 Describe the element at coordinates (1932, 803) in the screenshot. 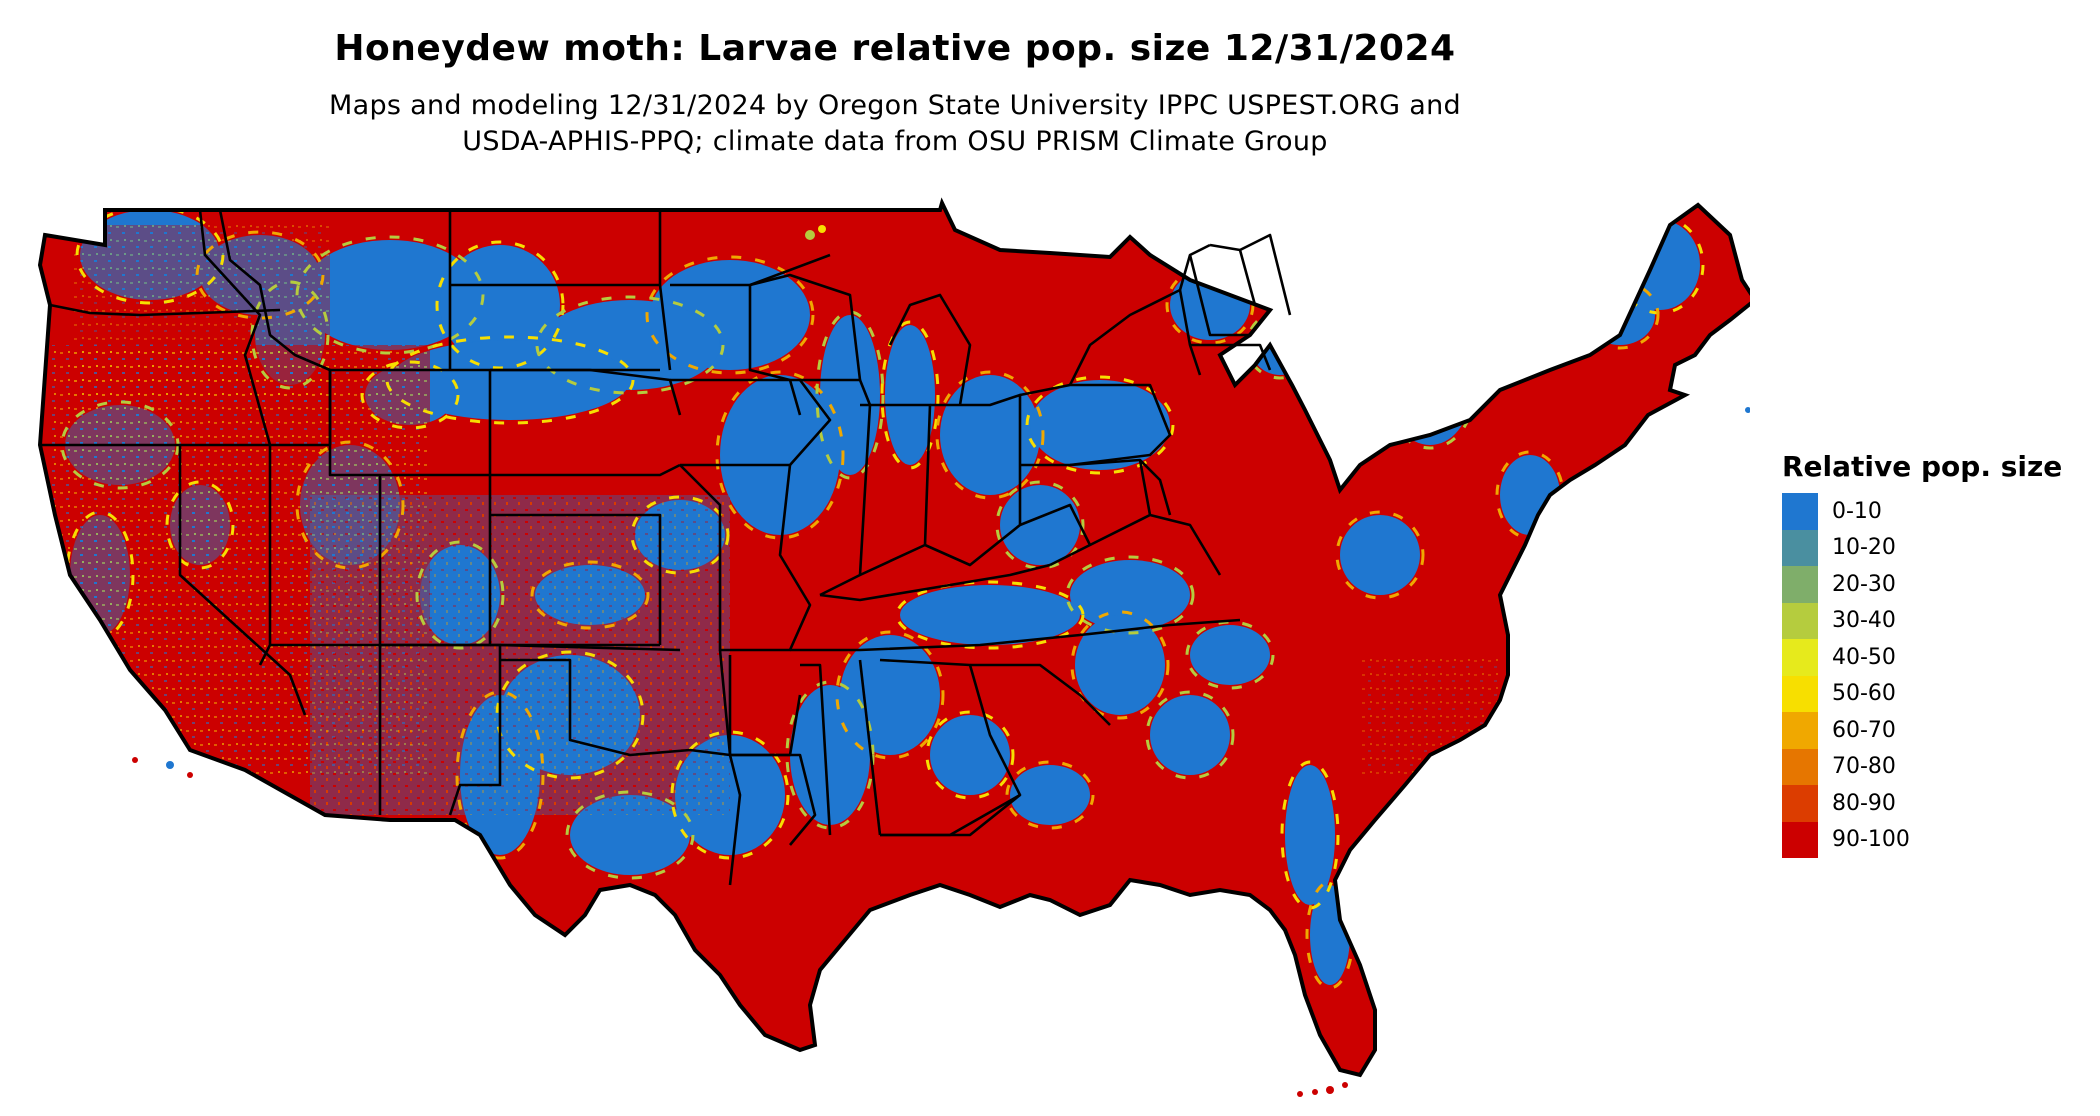

I see `legend-item: 80-90` at that location.